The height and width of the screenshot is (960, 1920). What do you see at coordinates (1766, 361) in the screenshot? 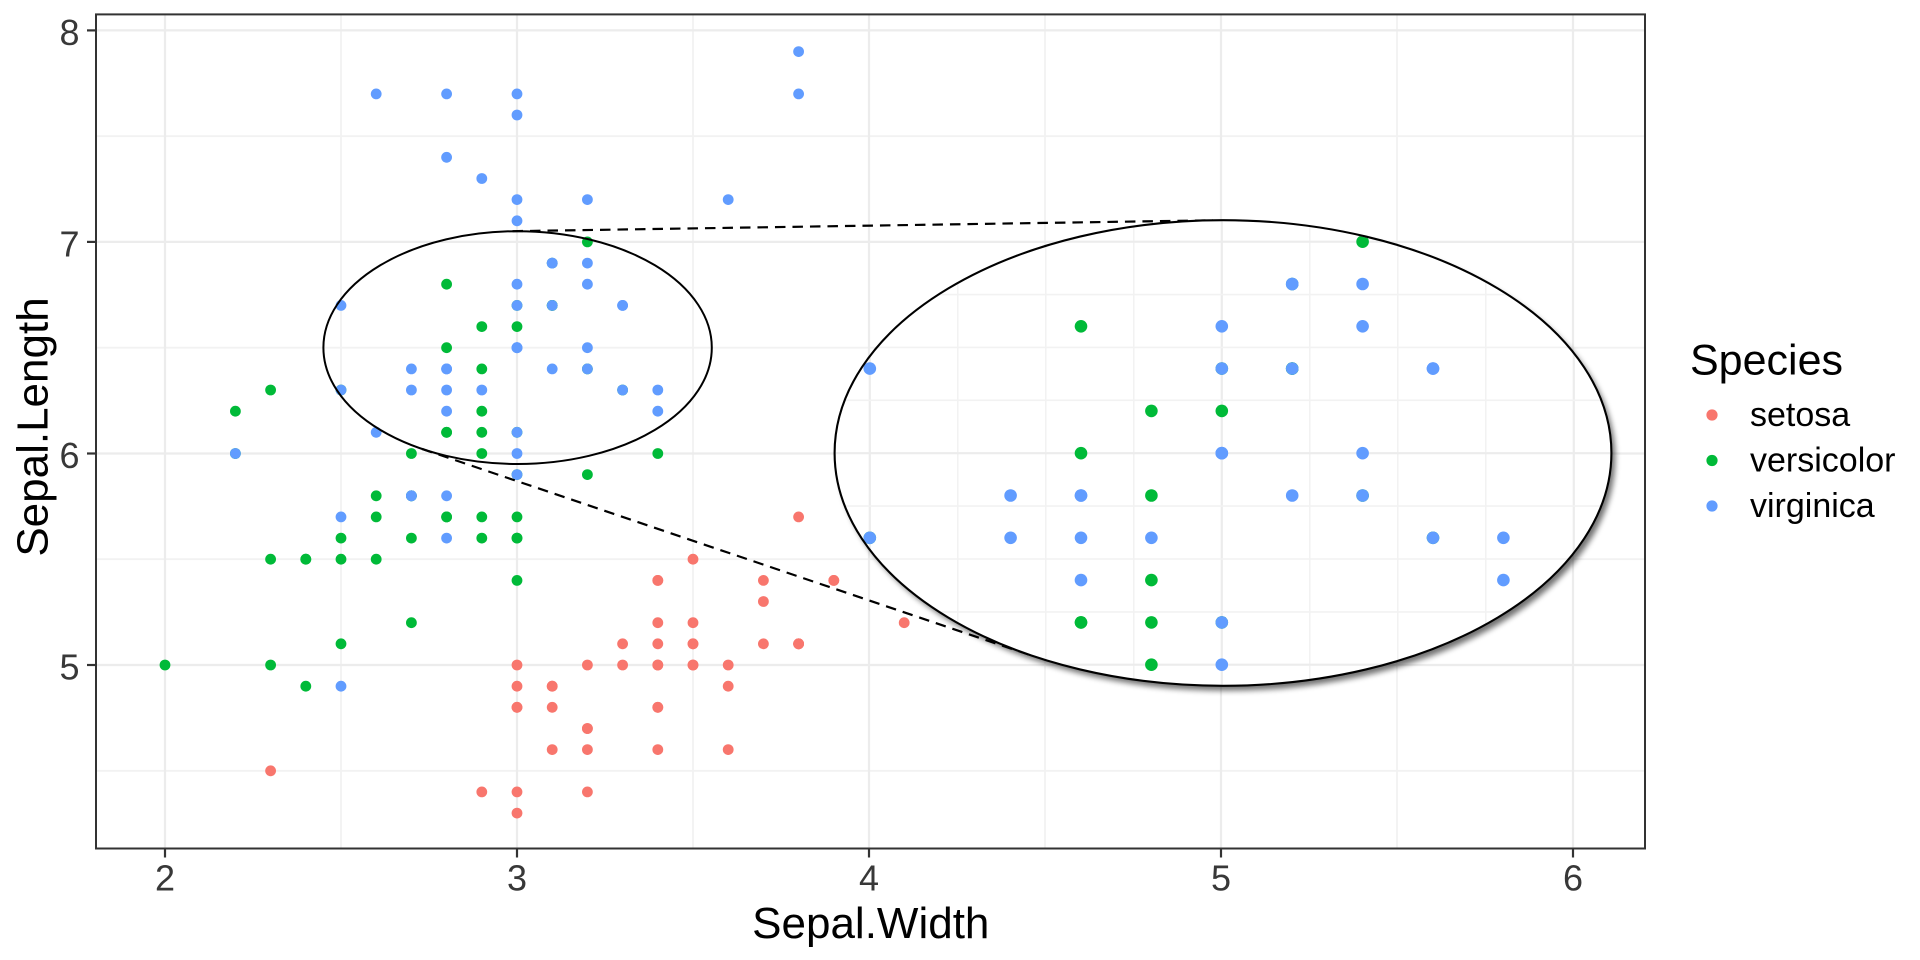
I see `svg-text: Species` at bounding box center [1766, 361].